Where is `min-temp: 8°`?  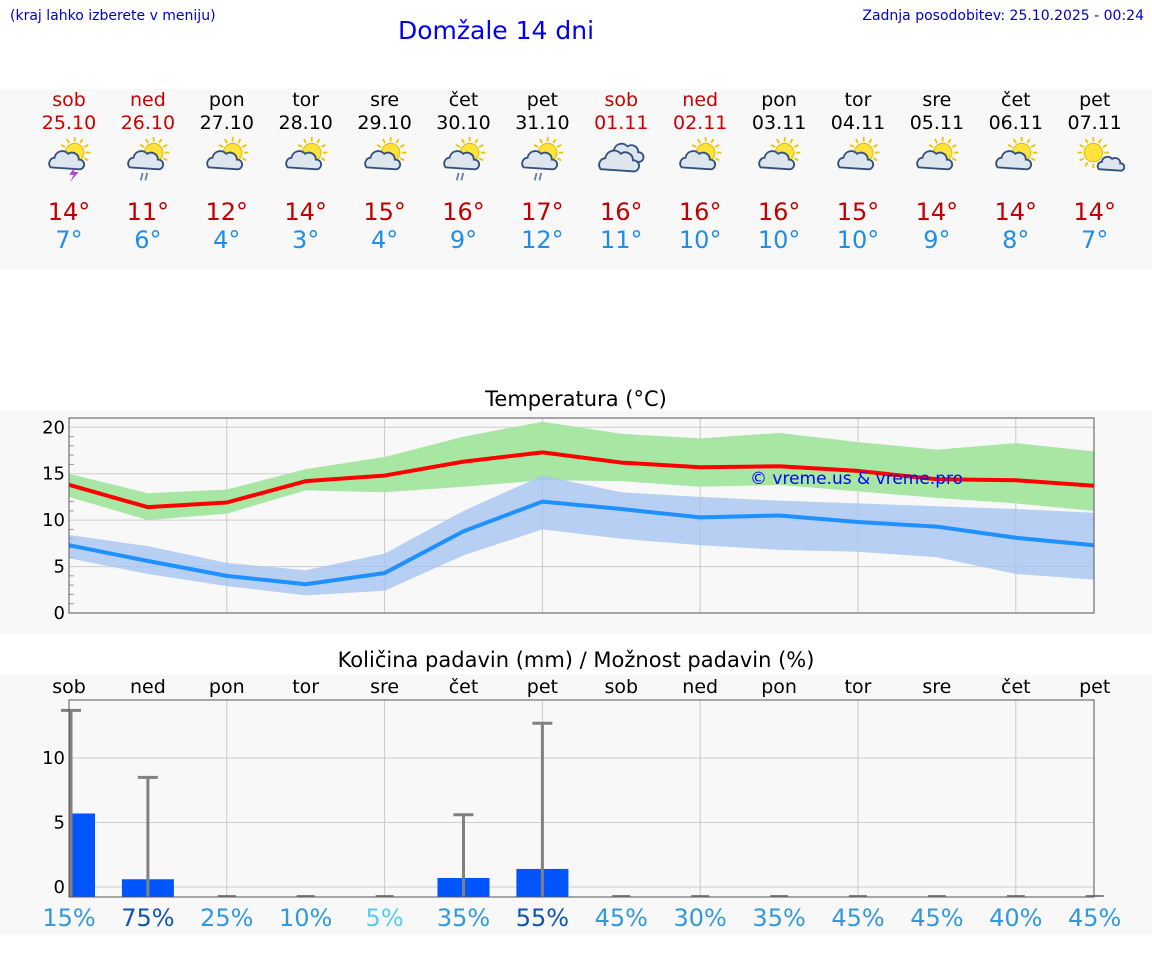
min-temp: 8° is located at coordinates (1016, 240).